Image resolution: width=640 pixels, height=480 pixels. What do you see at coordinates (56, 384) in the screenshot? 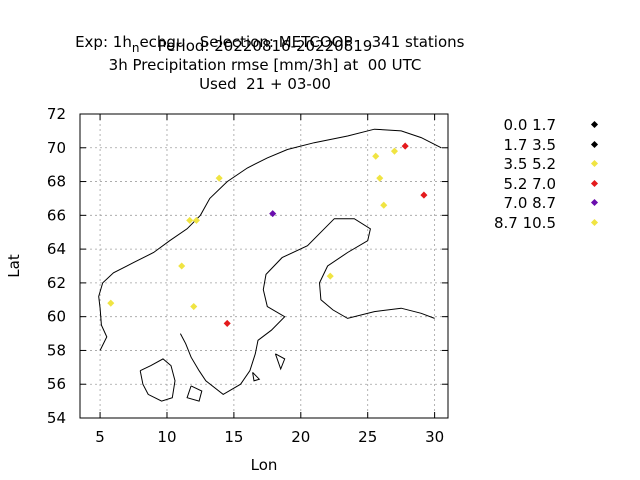
I see `y-tick-label: 56` at bounding box center [56, 384].